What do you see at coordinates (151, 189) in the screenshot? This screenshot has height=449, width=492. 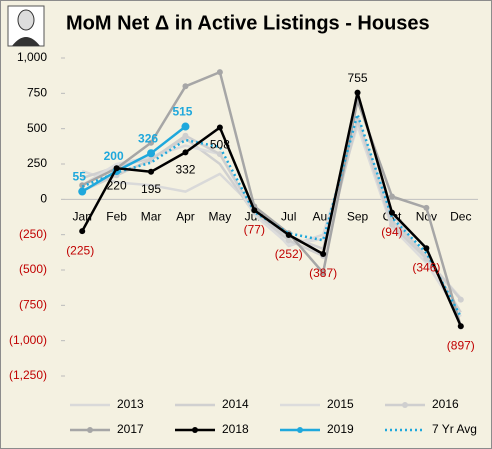 I see `data-label: 195` at bounding box center [151, 189].